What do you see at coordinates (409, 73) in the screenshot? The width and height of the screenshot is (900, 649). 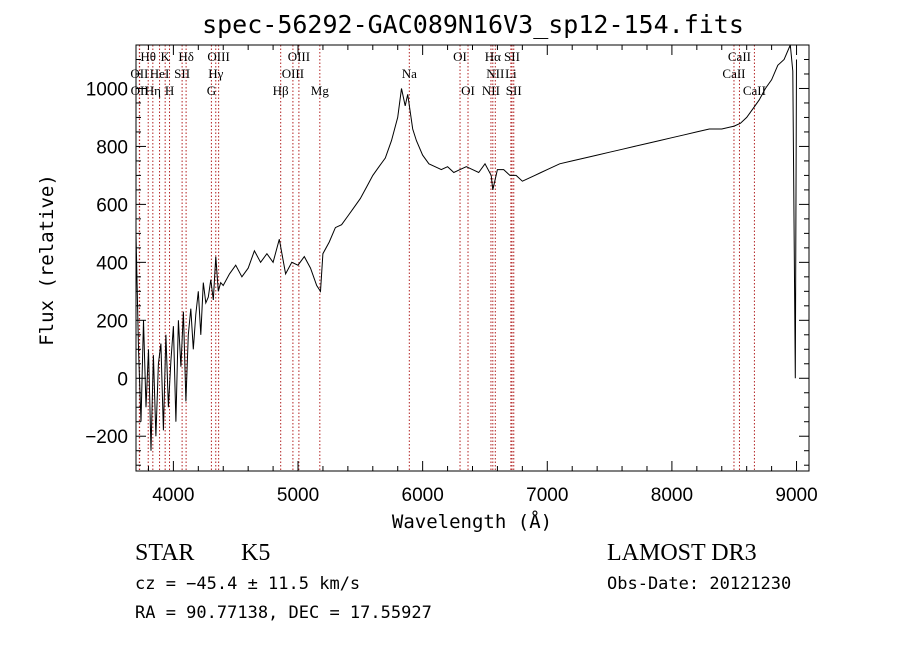 I see `spectral-line-label: Na` at bounding box center [409, 73].